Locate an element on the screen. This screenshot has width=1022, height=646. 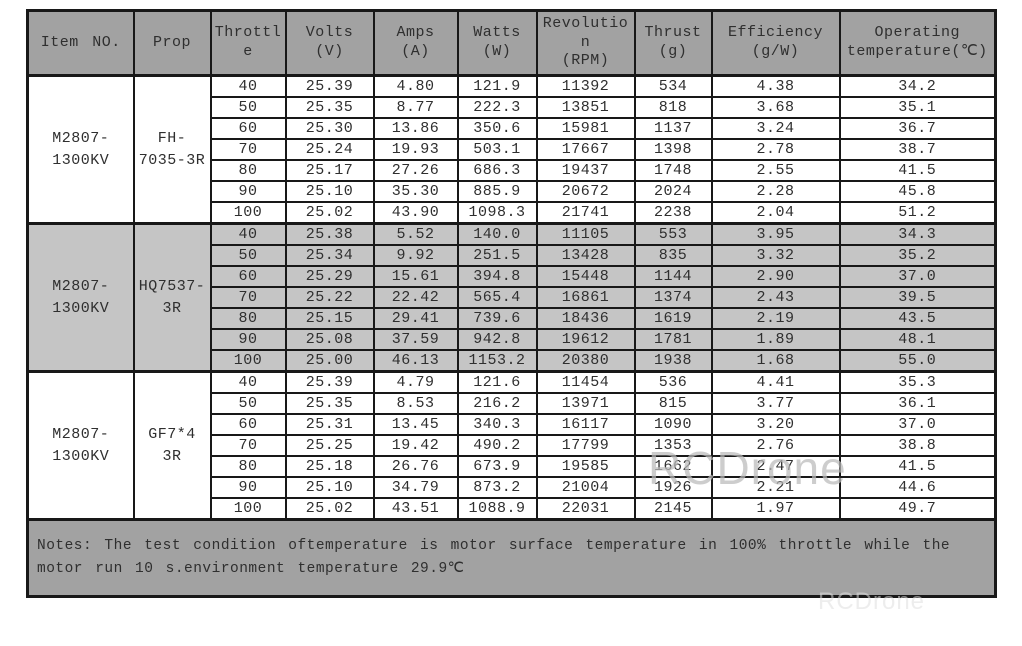
volts-cell: 25.08 is located at coordinates (329, 339).